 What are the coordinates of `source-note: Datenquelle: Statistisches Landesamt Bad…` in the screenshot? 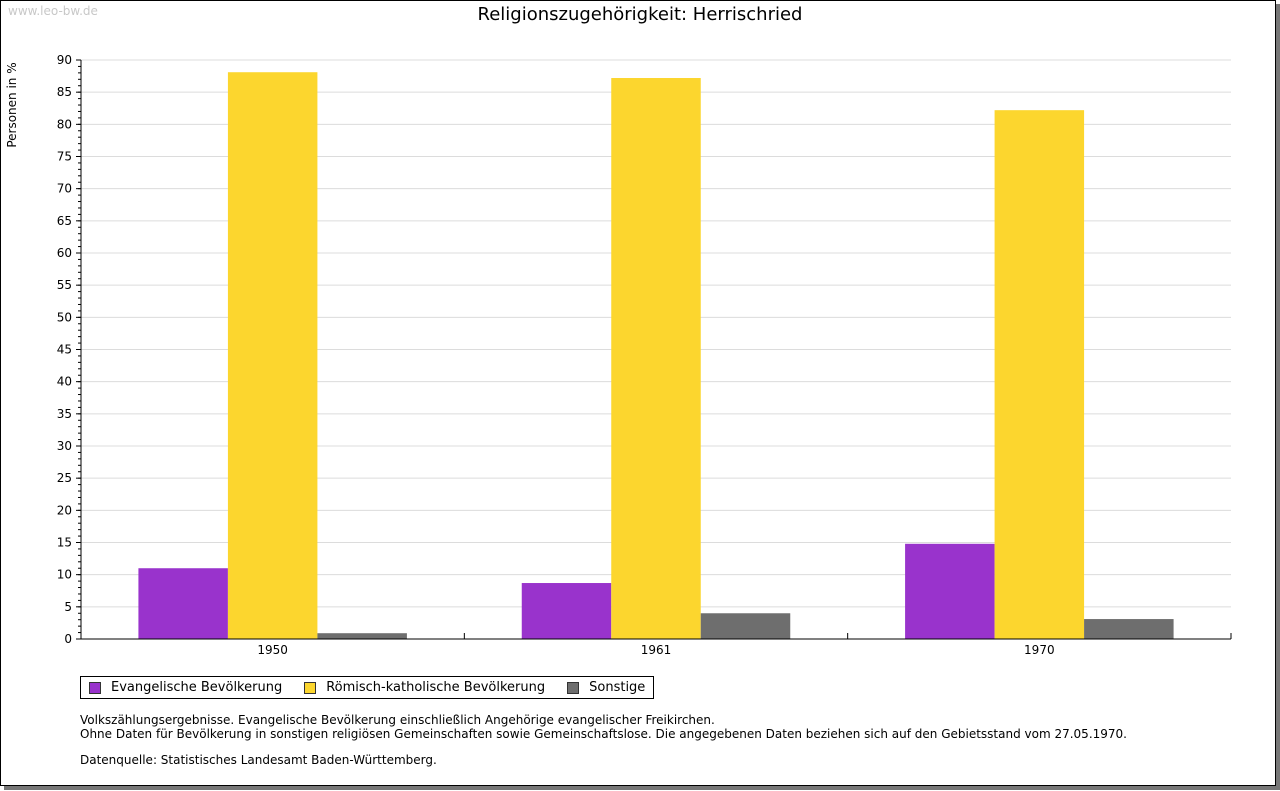 It's located at (258, 760).